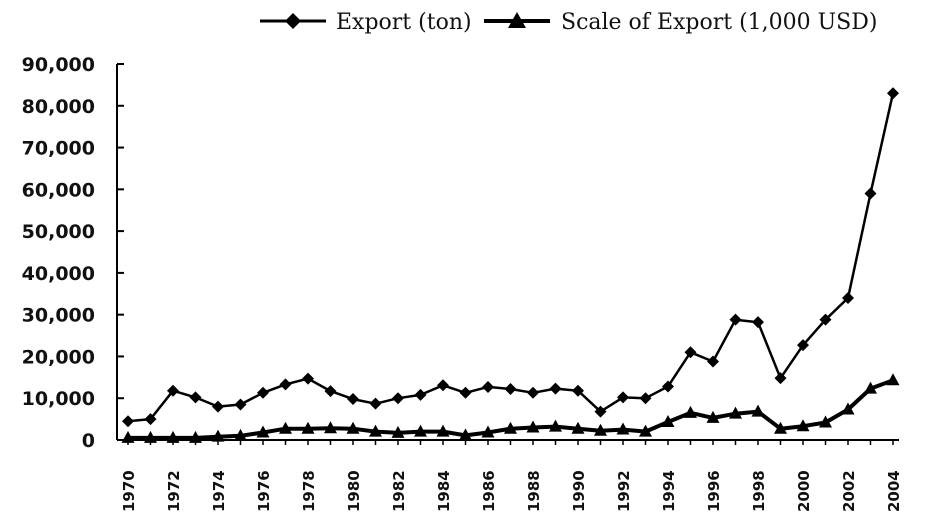 The image size is (929, 517). Describe the element at coordinates (489, 491) in the screenshot. I see `x-tick-label: 1986` at that location.